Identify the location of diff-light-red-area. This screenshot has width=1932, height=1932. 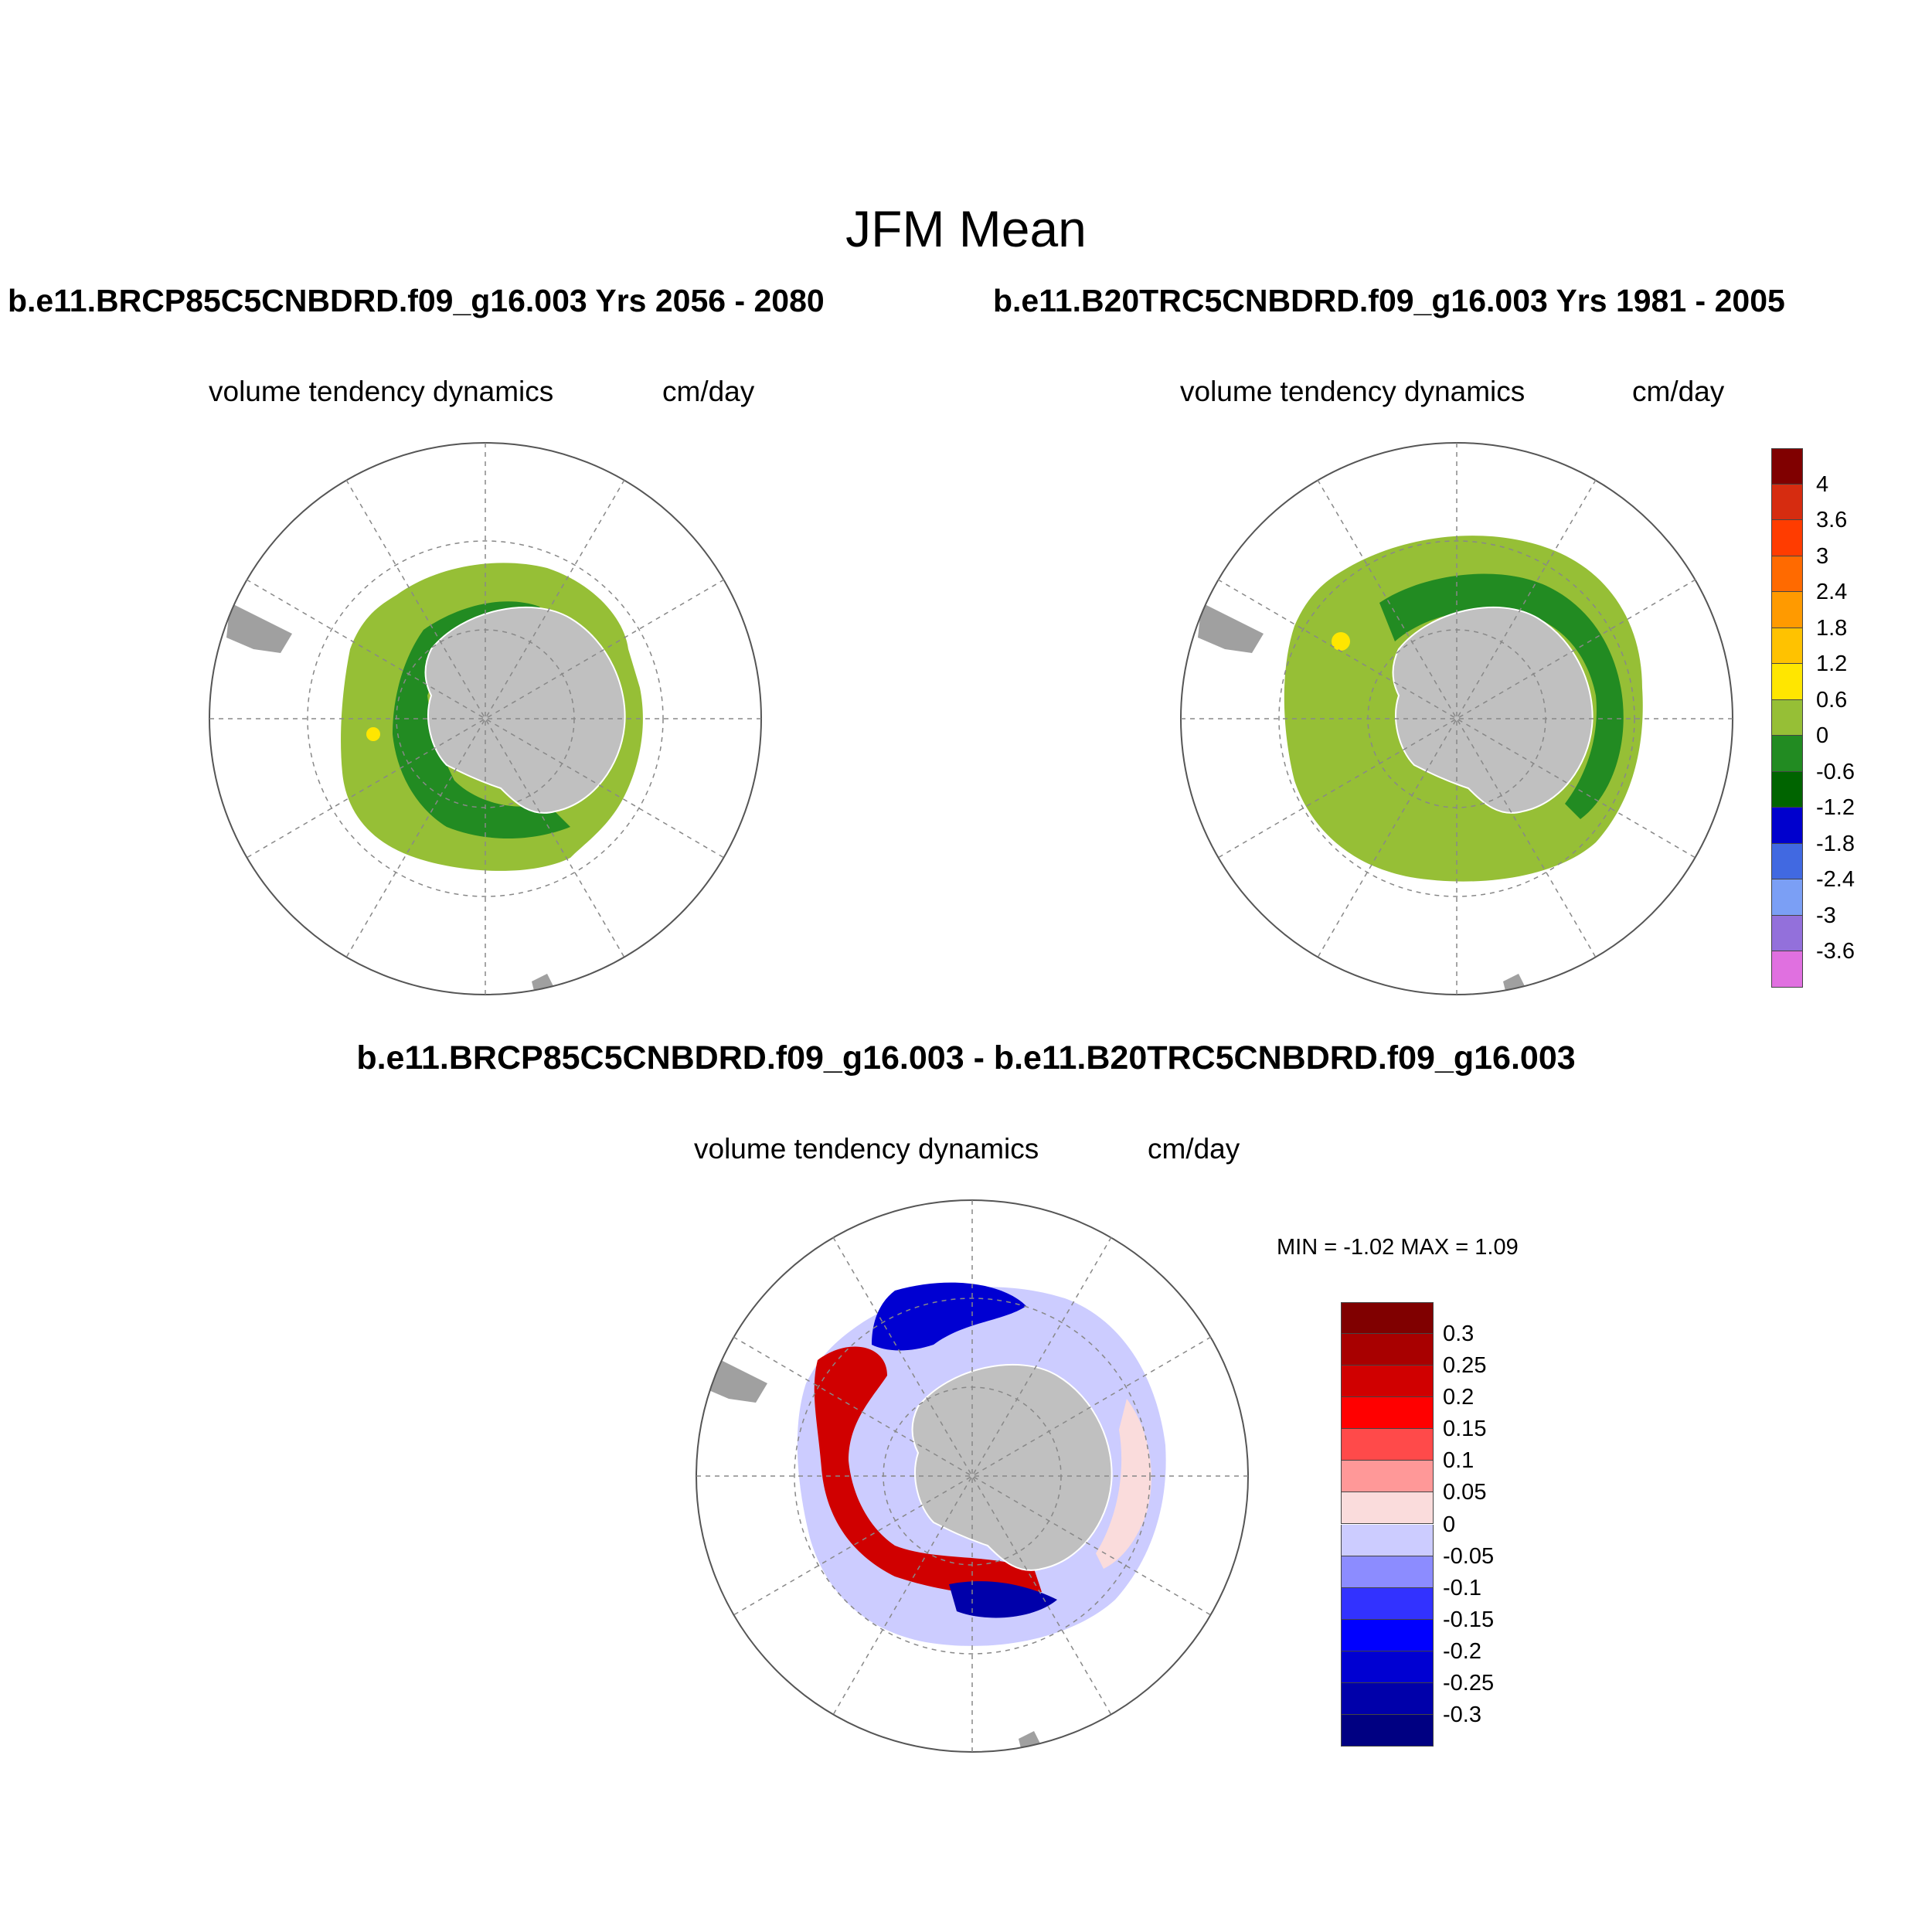
(1123, 1484).